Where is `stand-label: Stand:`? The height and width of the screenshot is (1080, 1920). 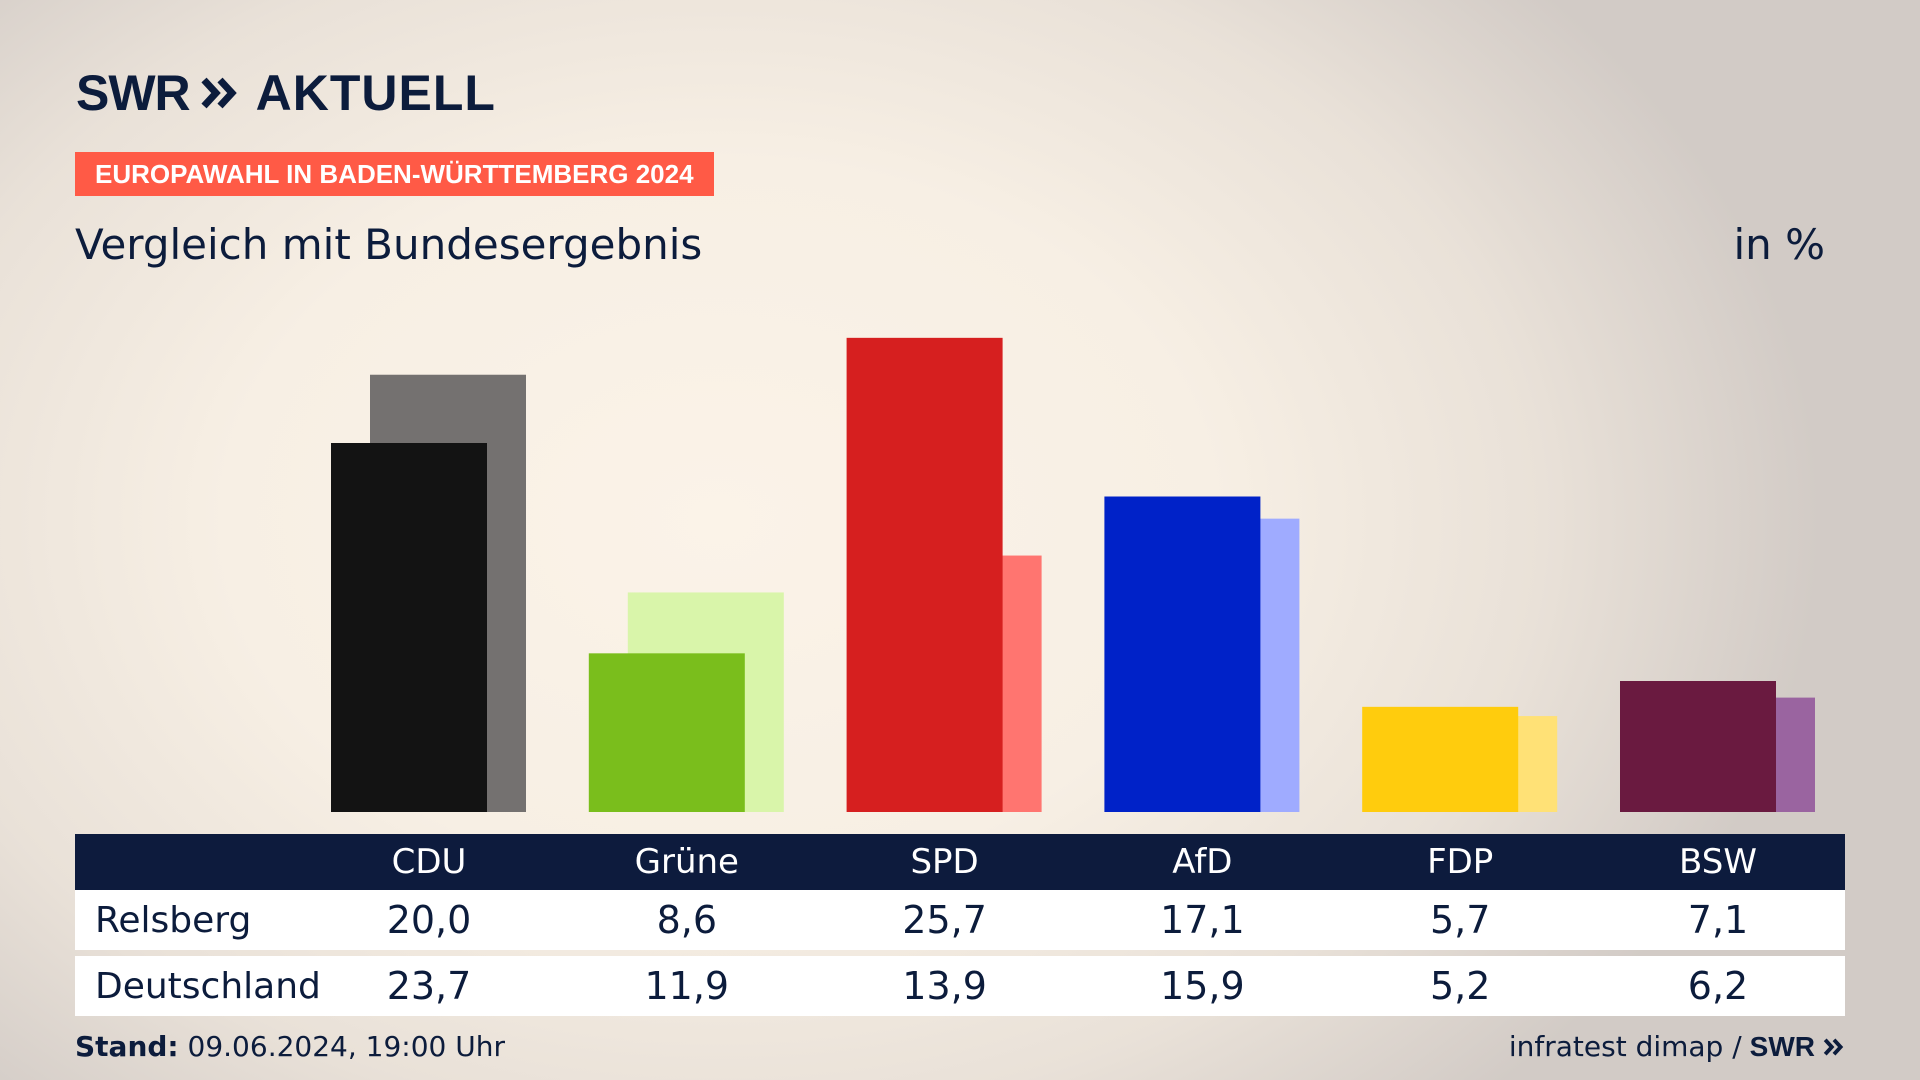 stand-label: Stand: is located at coordinates (127, 1046).